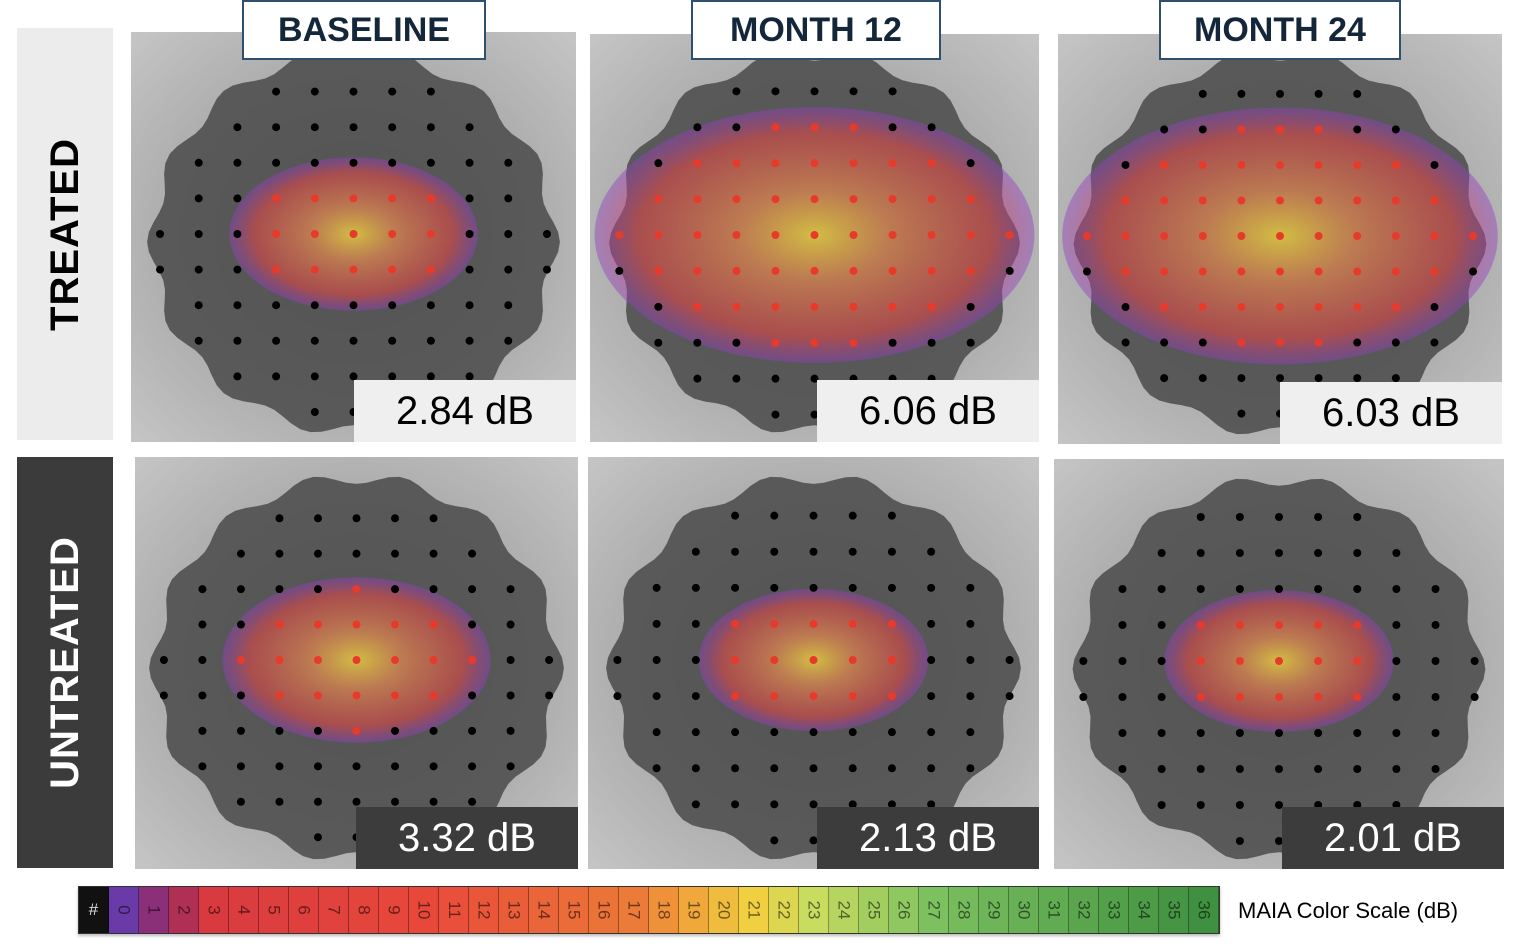  I want to click on column-header-month24: MONTH 24, so click(1280, 30).